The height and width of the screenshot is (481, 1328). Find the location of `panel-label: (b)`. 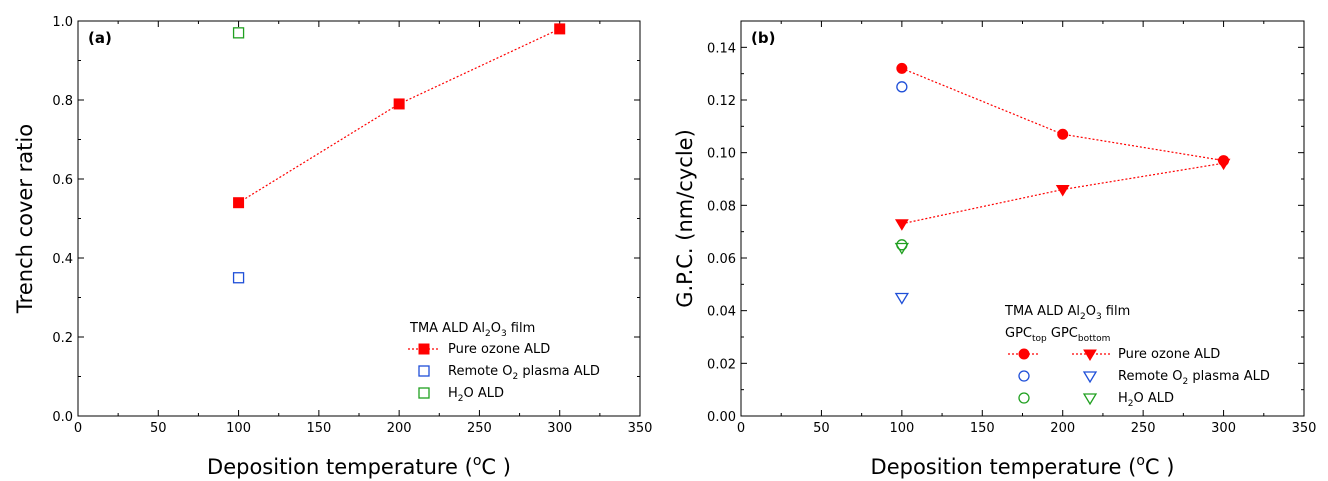

panel-label: (b) is located at coordinates (763, 38).